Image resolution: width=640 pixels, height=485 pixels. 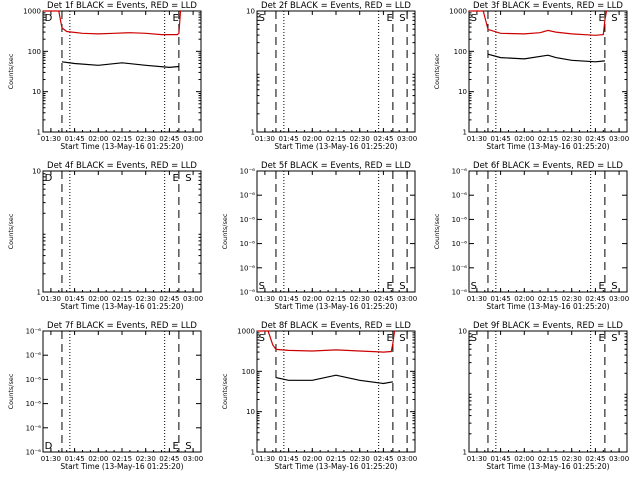 What do you see at coordinates (326, 341) in the screenshot?
I see `lld-series-line` at bounding box center [326, 341].